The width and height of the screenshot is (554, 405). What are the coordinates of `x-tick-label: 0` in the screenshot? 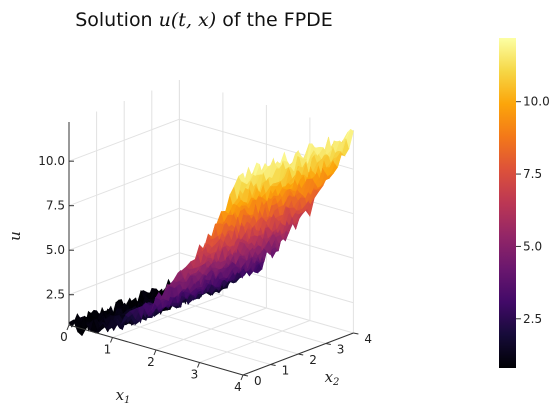 It's located at (64, 337).